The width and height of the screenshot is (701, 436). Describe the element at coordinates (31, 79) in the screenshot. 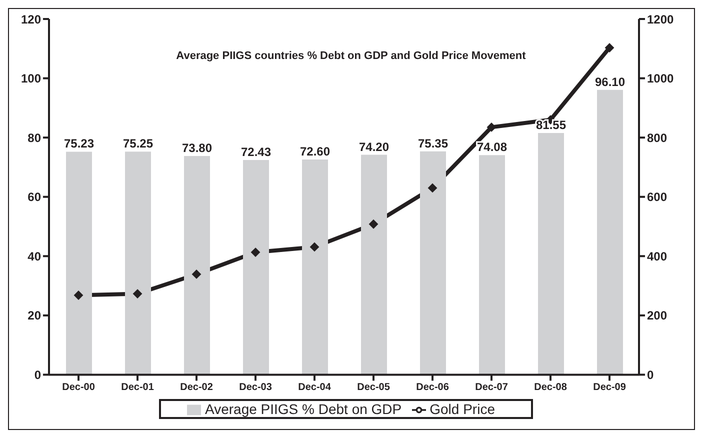

I see `y-tick-label: 100` at that location.